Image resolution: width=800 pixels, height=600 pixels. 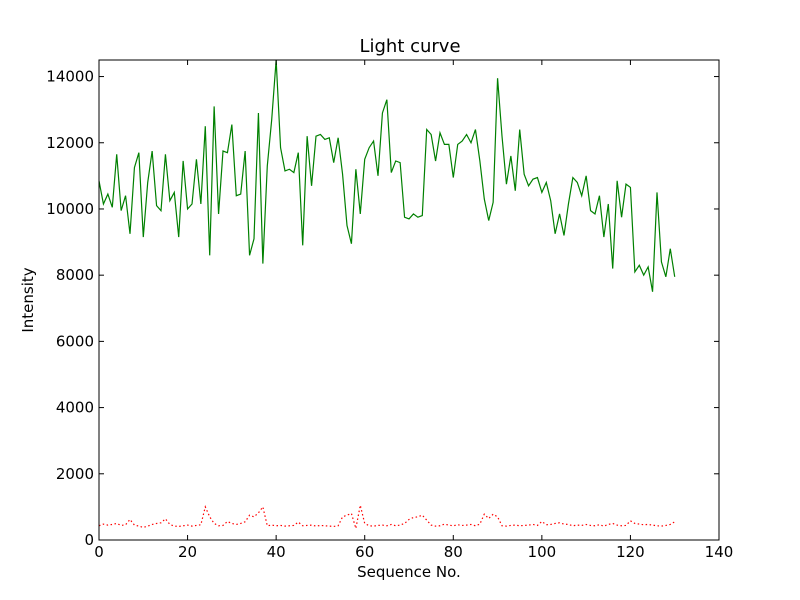 What do you see at coordinates (89, 540) in the screenshot?
I see `y-tick-label: 0` at bounding box center [89, 540].